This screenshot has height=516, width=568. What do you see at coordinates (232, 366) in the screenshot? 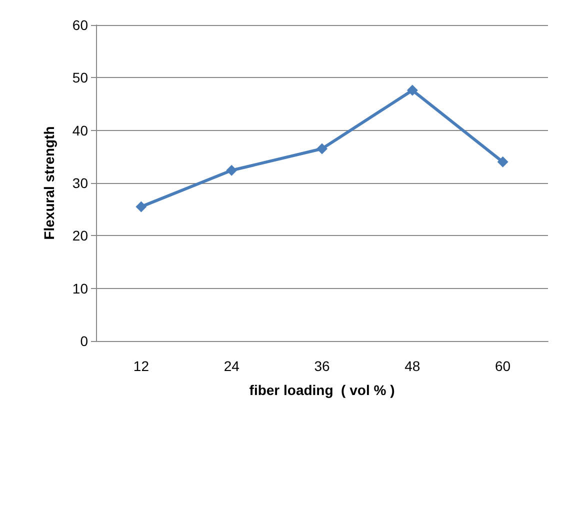
I see `x-tick-label: 24` at bounding box center [232, 366].